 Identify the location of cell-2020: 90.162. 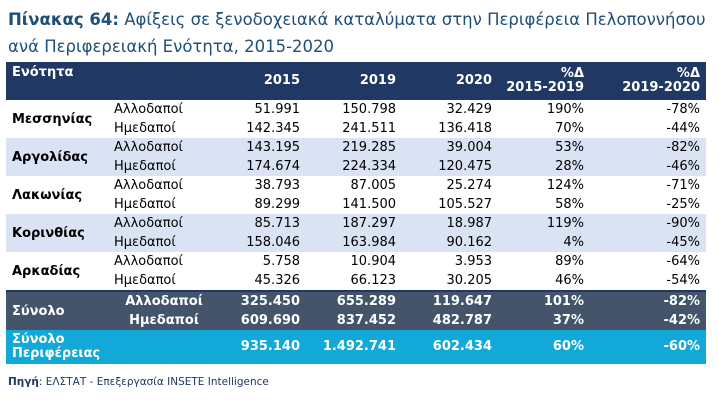
(450, 242).